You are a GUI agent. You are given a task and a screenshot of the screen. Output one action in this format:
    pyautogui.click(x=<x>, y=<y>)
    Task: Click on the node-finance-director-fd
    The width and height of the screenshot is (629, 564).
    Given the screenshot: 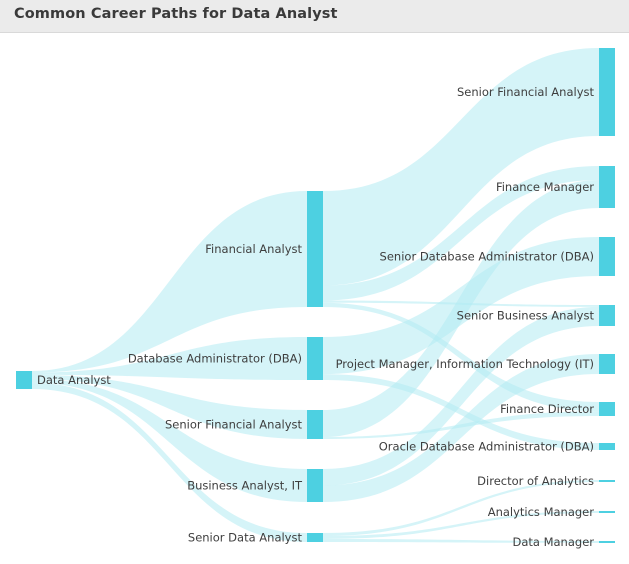 What is the action you would take?
    pyautogui.click(x=607, y=409)
    